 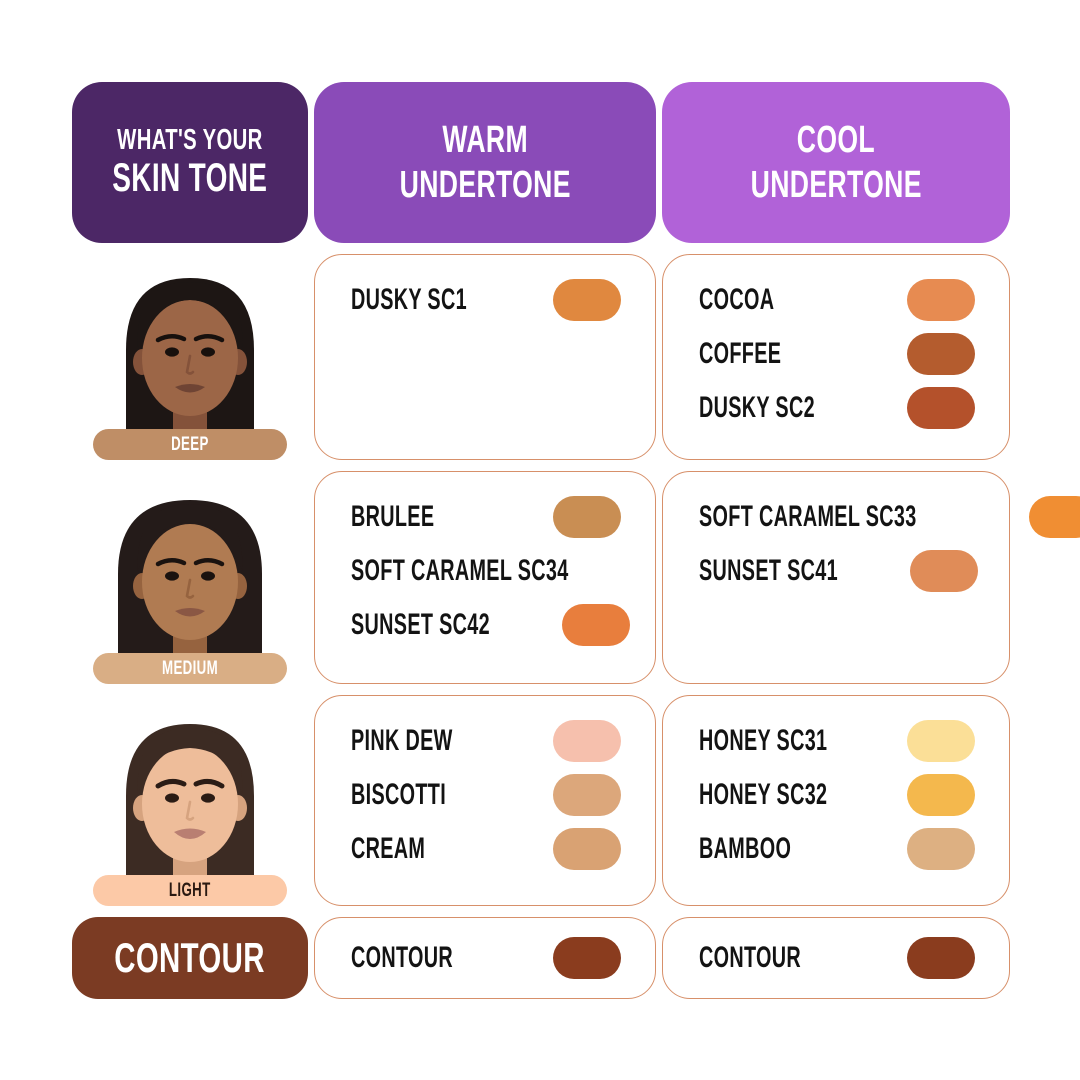 I want to click on face-illustration-light, so click(x=190, y=815).